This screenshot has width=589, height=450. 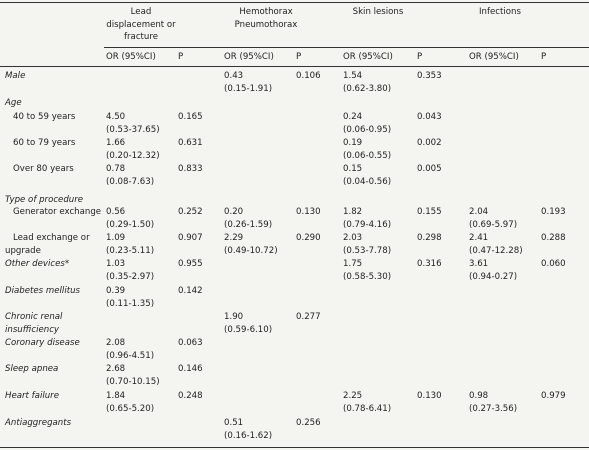 What do you see at coordinates (353, 143) in the screenshot?
I see `odds-ratio: 0.19` at bounding box center [353, 143].